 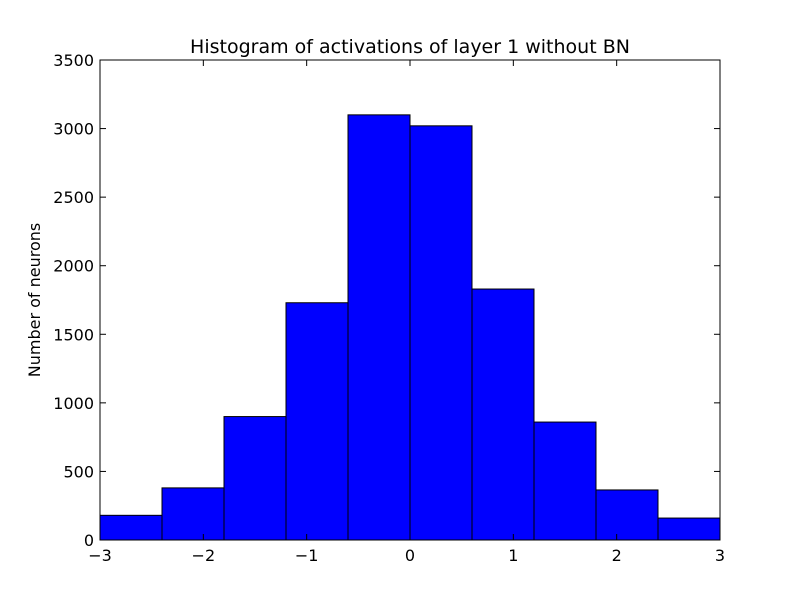 I want to click on x-tick-label: −1, so click(x=307, y=555).